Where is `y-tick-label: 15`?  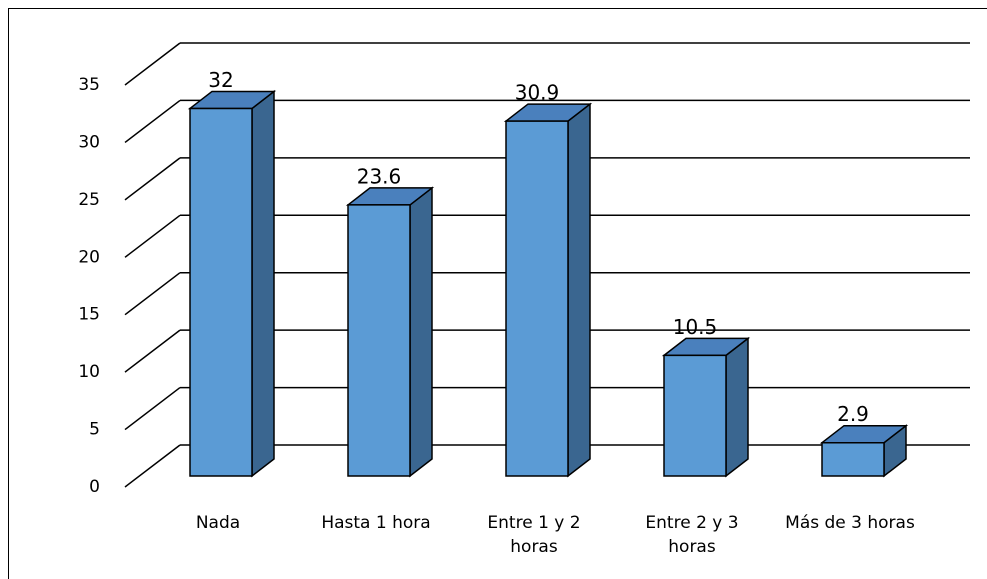 y-tick-label: 15 is located at coordinates (89, 315).